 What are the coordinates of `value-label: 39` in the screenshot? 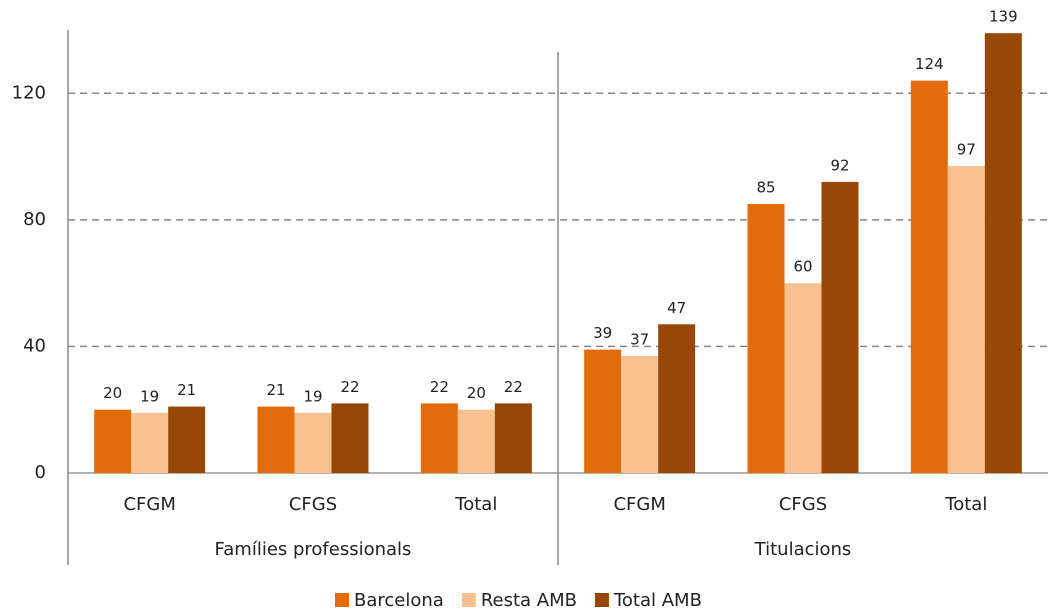 It's located at (602, 333).